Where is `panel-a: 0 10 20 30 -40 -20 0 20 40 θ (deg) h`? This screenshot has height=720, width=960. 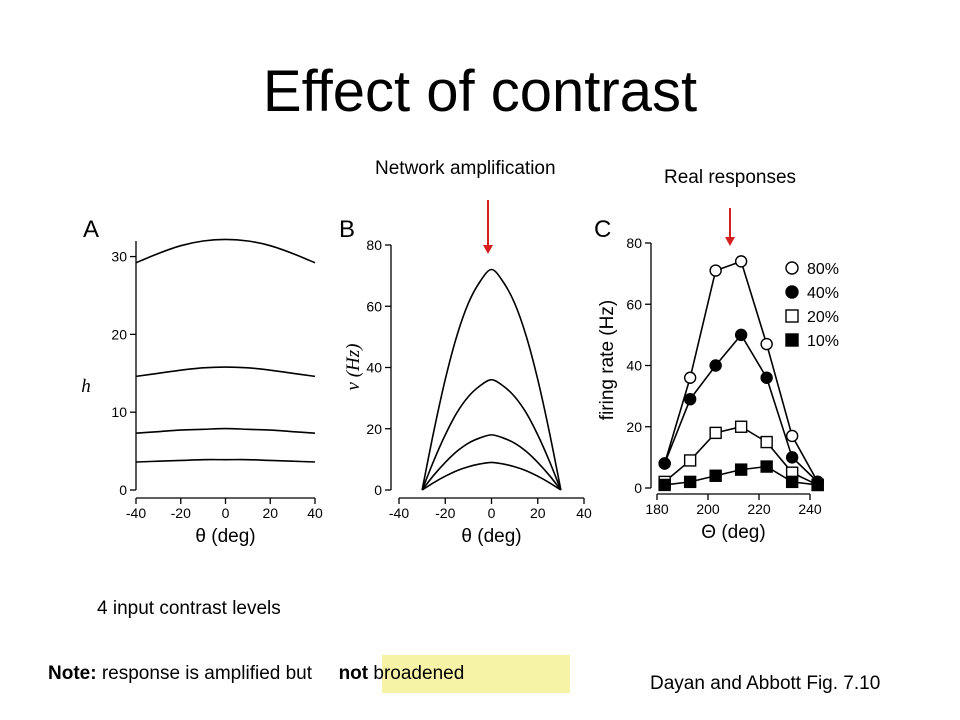
panel-a: 0 10 20 30 -40 -20 0 20 40 θ (deg) h is located at coordinates (202, 392).